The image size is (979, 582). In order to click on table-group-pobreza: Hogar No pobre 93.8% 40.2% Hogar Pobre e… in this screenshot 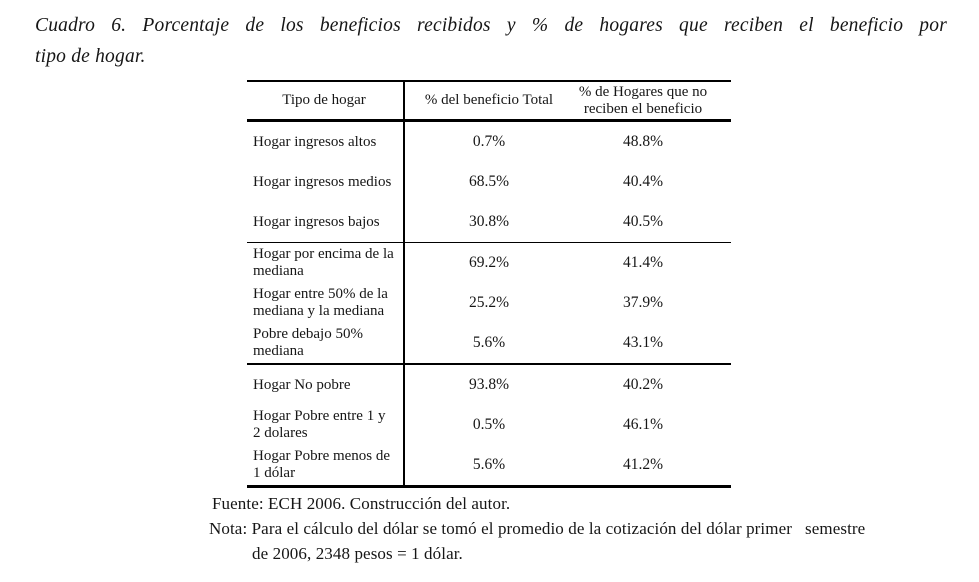, I will do `click(489, 424)`.